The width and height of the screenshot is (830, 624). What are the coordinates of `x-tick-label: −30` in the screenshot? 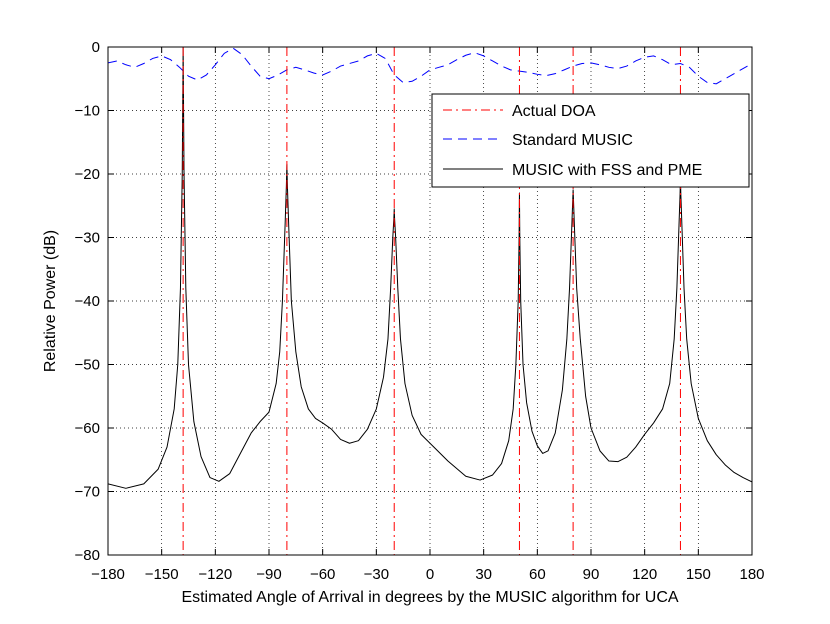 It's located at (376, 574).